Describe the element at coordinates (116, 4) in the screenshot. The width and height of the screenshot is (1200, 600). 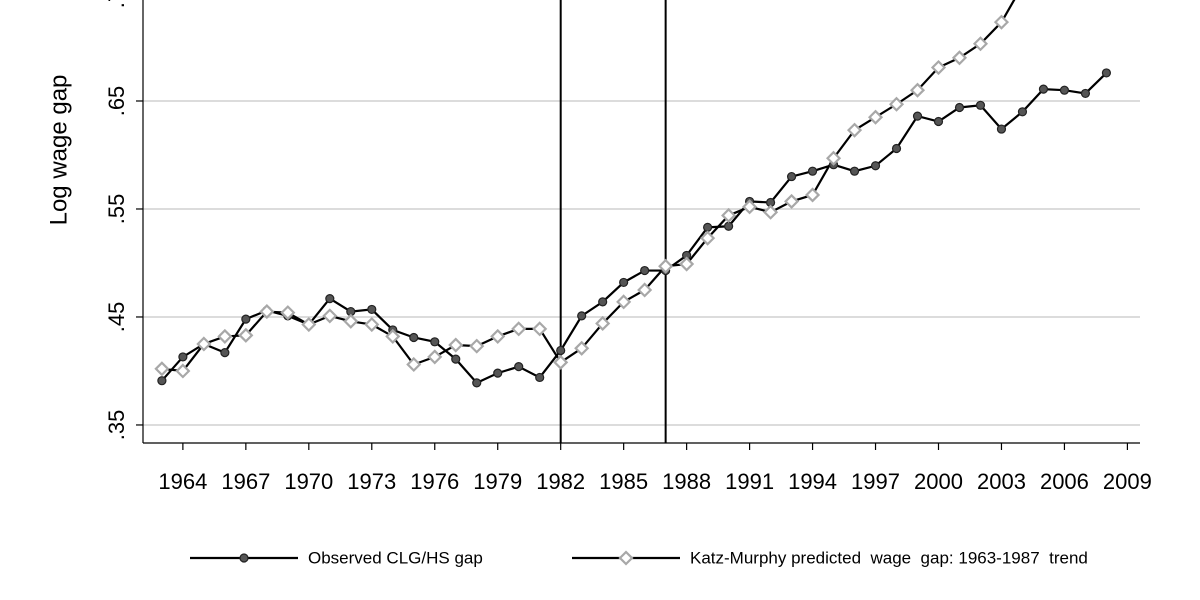
I see `y-tick-label: .75` at that location.